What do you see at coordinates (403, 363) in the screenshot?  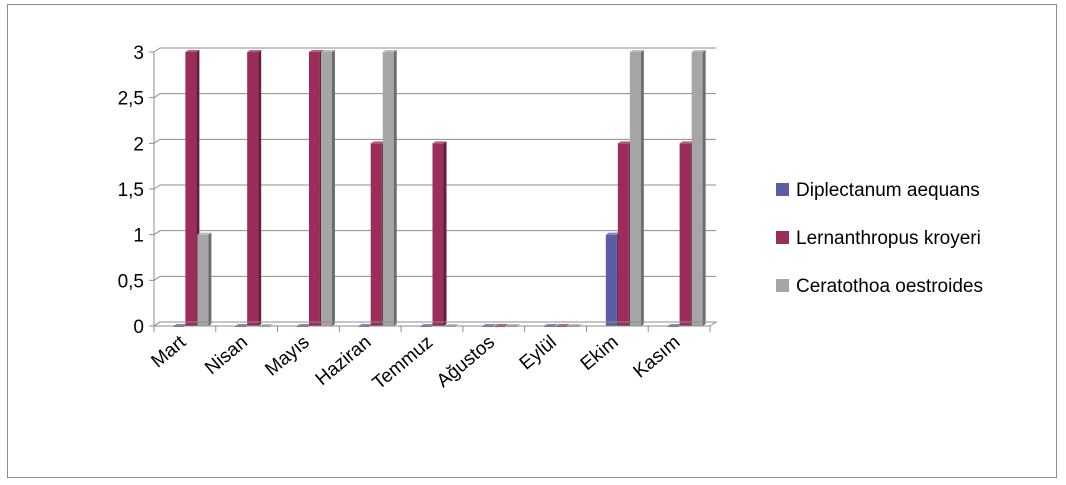 I see `x-tick-label: Temmuz` at bounding box center [403, 363].